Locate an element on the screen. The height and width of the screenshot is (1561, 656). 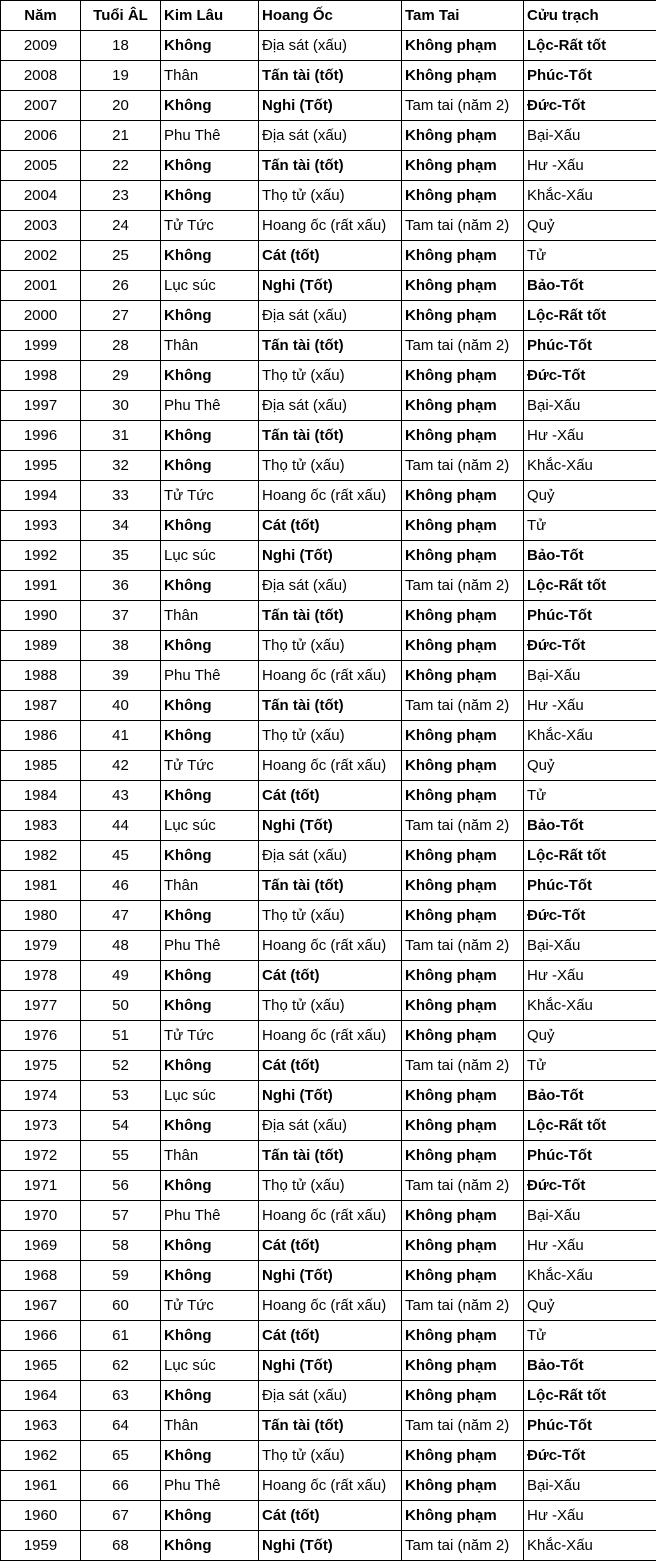
table-row: 1968 59 Không Nghi (Tốt) Không phạm Khắc-Xấu is located at coordinates (328, 1275).